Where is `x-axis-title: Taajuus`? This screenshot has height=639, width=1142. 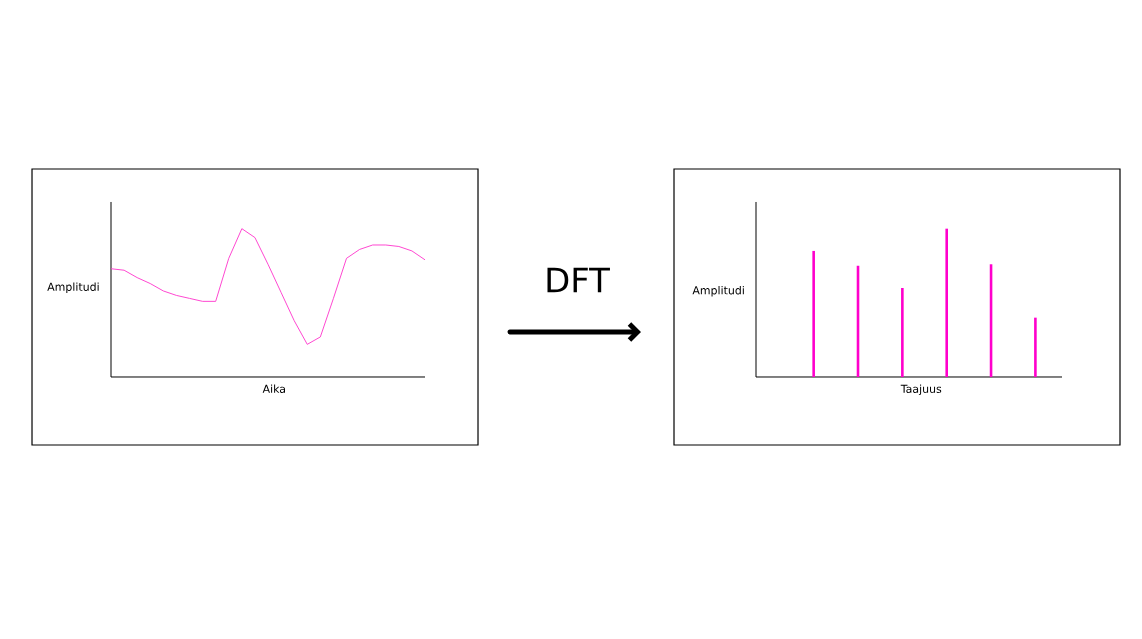
x-axis-title: Taajuus is located at coordinates (921, 390).